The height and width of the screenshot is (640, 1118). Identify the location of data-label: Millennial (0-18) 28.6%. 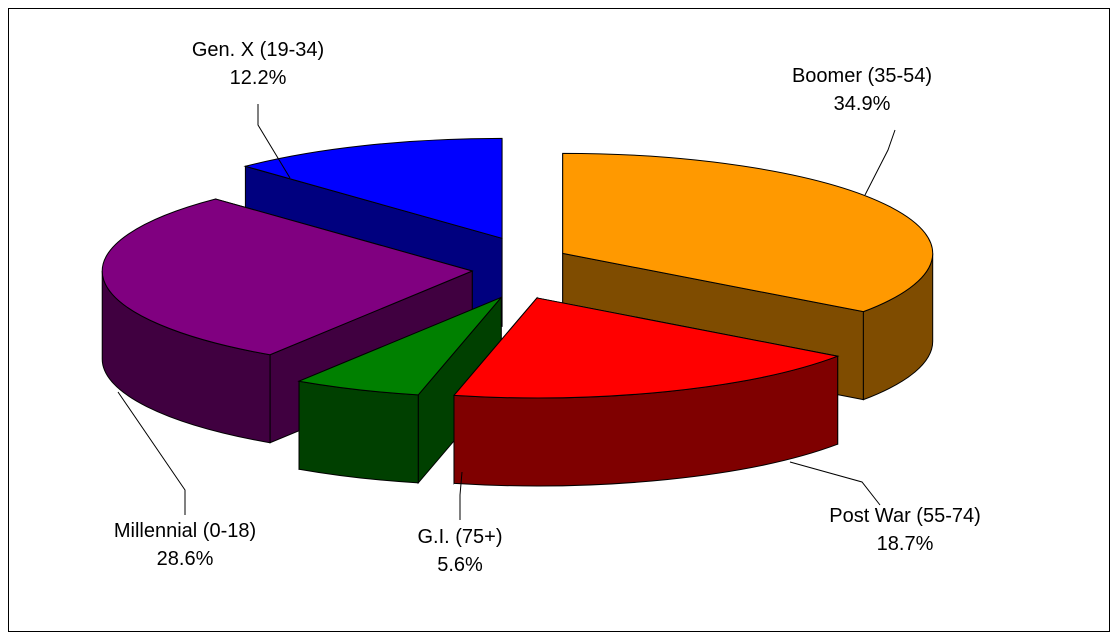
(185, 545).